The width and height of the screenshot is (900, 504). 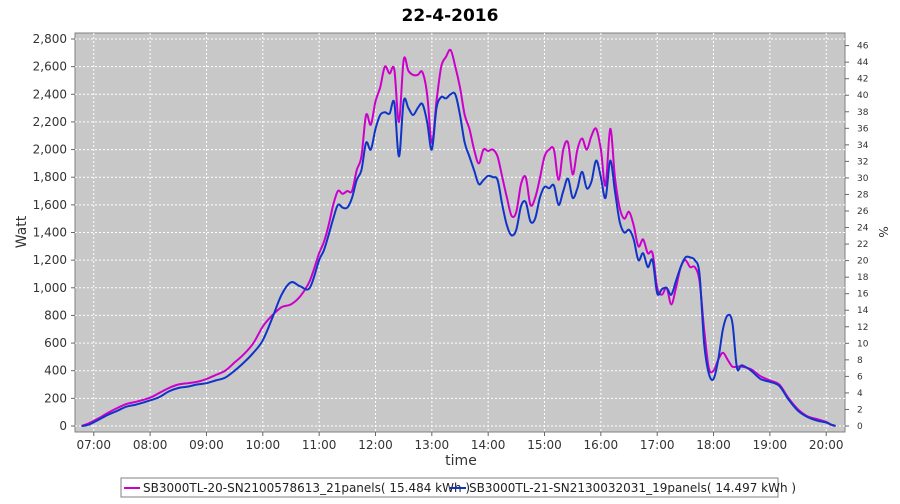 I want to click on y-tick-label: 2,200, so click(x=50, y=122).